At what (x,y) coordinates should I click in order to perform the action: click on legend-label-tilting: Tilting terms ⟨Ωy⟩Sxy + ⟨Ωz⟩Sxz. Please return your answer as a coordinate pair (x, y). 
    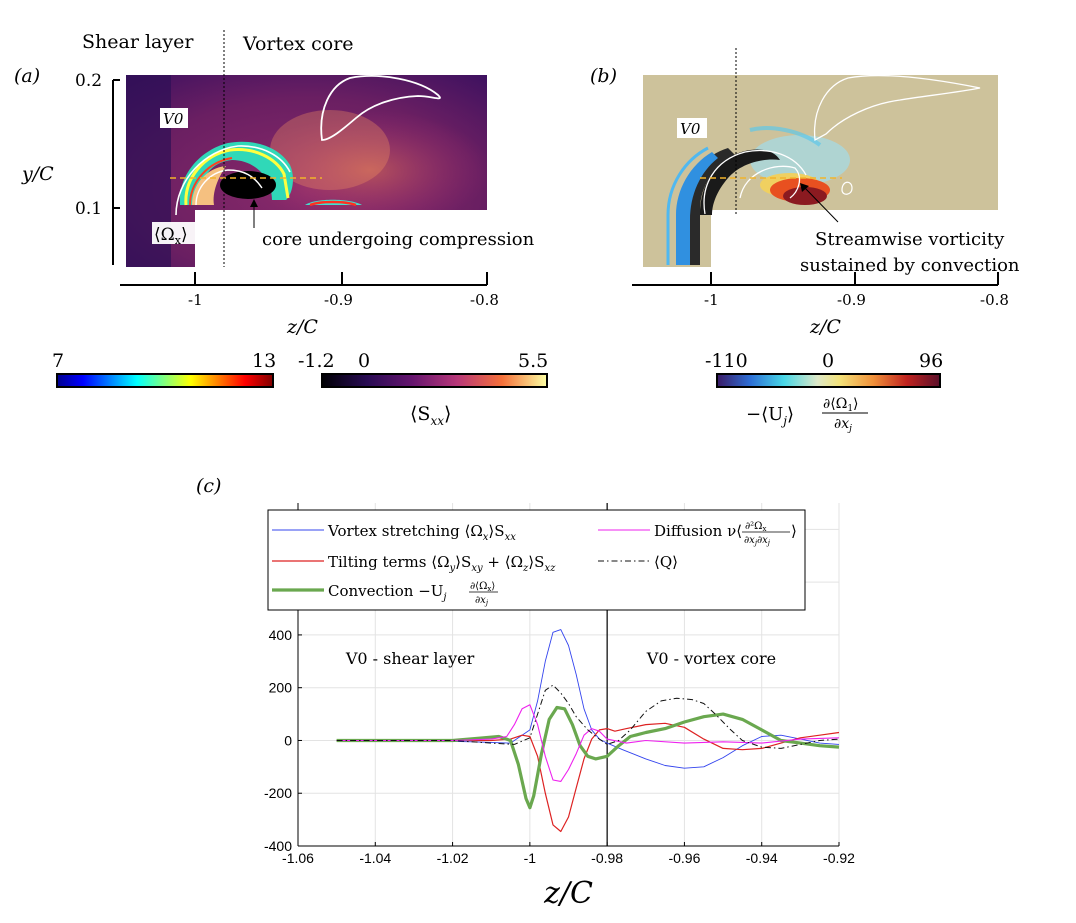
    Looking at the image, I should click on (442, 563).